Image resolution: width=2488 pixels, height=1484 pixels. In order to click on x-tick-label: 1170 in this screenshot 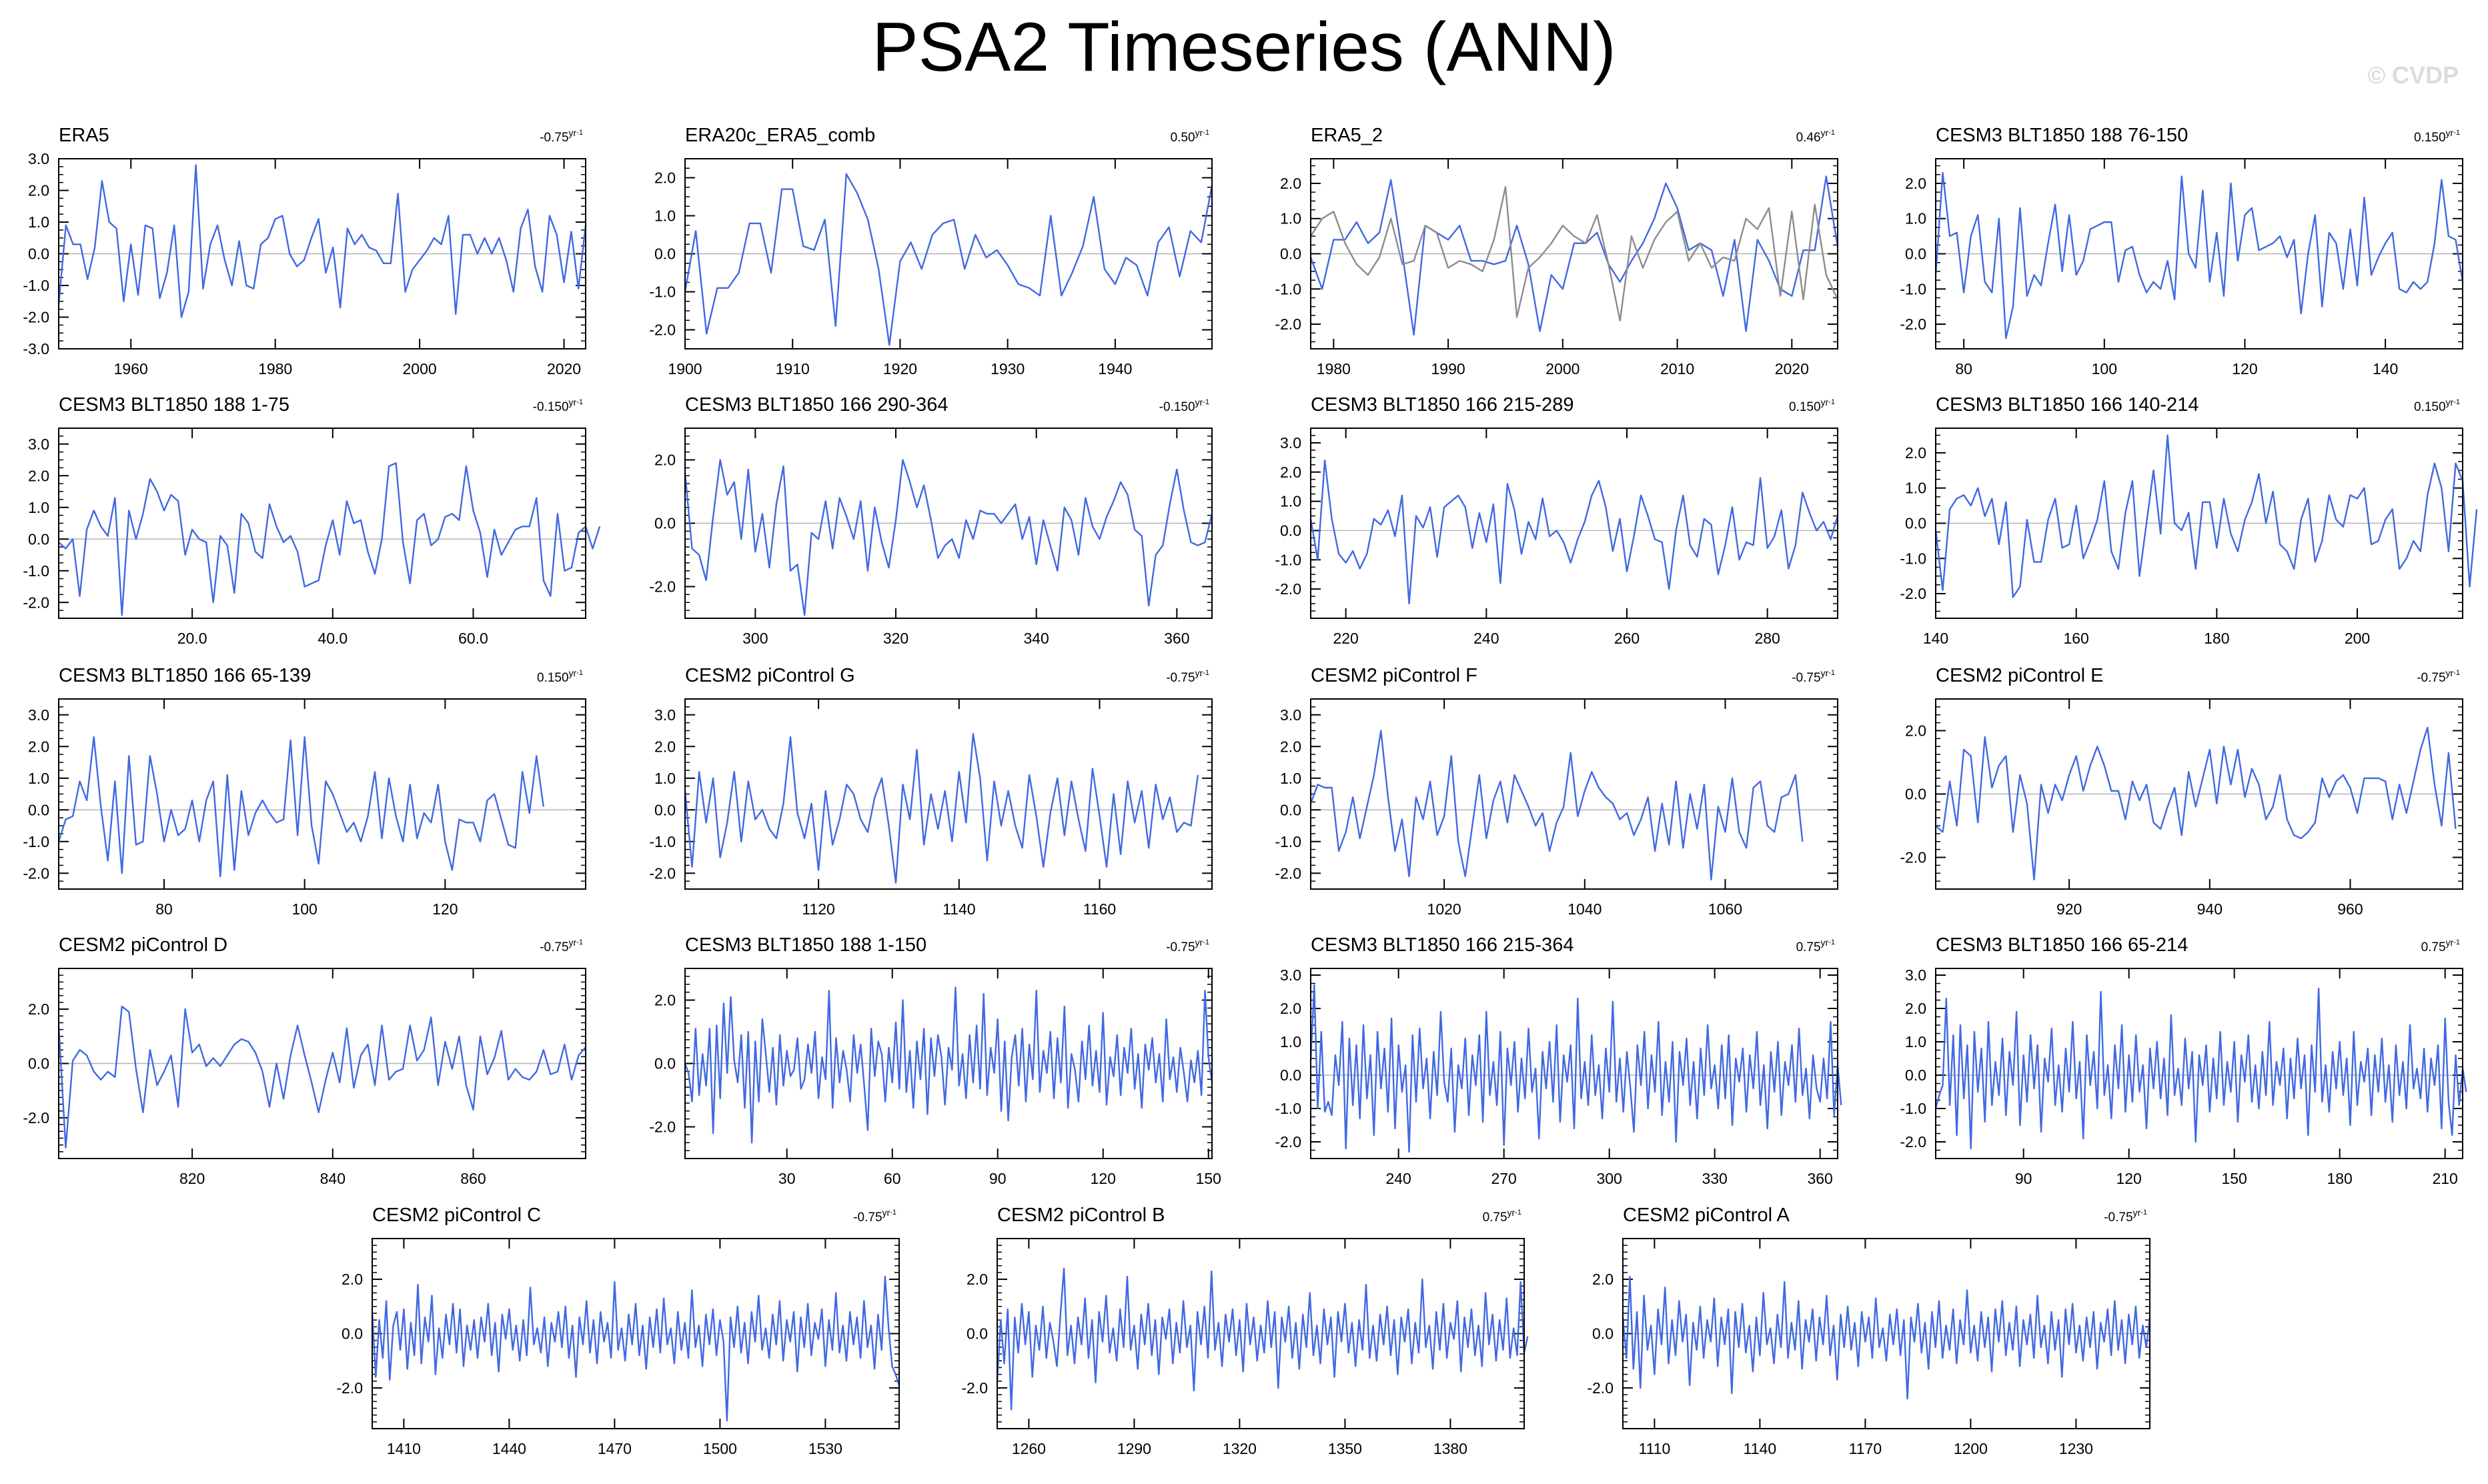, I will do `click(1866, 1448)`.